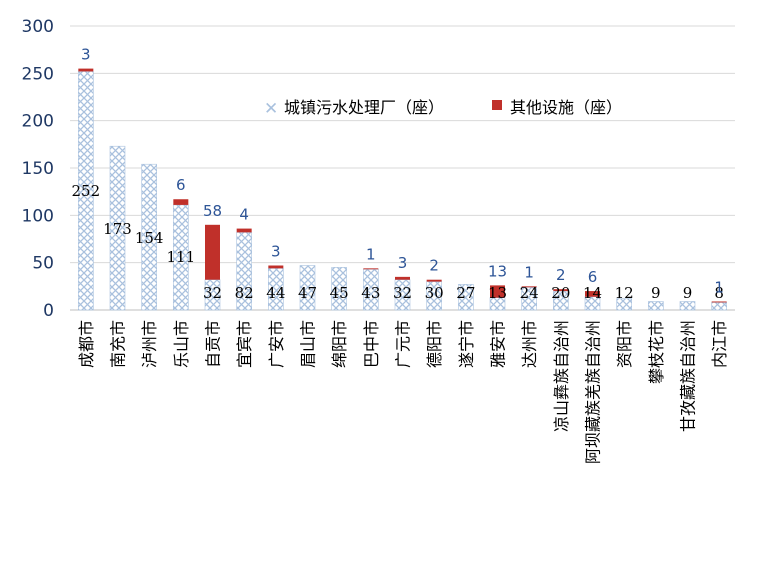 This screenshot has width=758, height=561. What do you see at coordinates (466, 344) in the screenshot?
I see `x-tick-label: 遂宁市` at bounding box center [466, 344].